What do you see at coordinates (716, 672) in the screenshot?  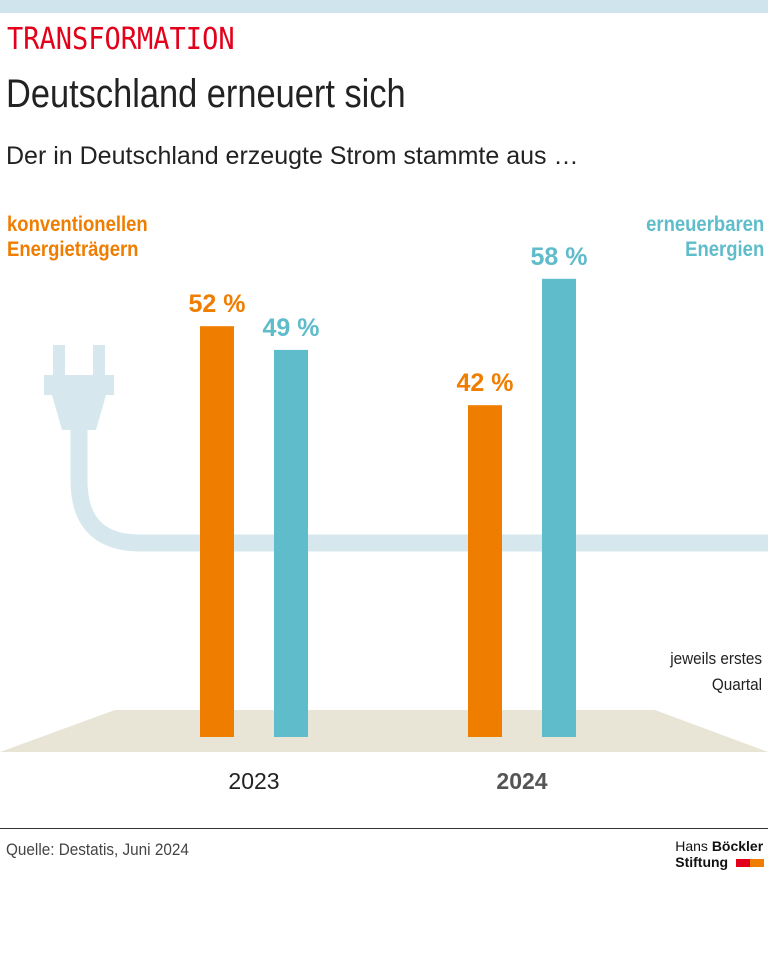 I see `note: jeweils erstes Quartal` at bounding box center [716, 672].